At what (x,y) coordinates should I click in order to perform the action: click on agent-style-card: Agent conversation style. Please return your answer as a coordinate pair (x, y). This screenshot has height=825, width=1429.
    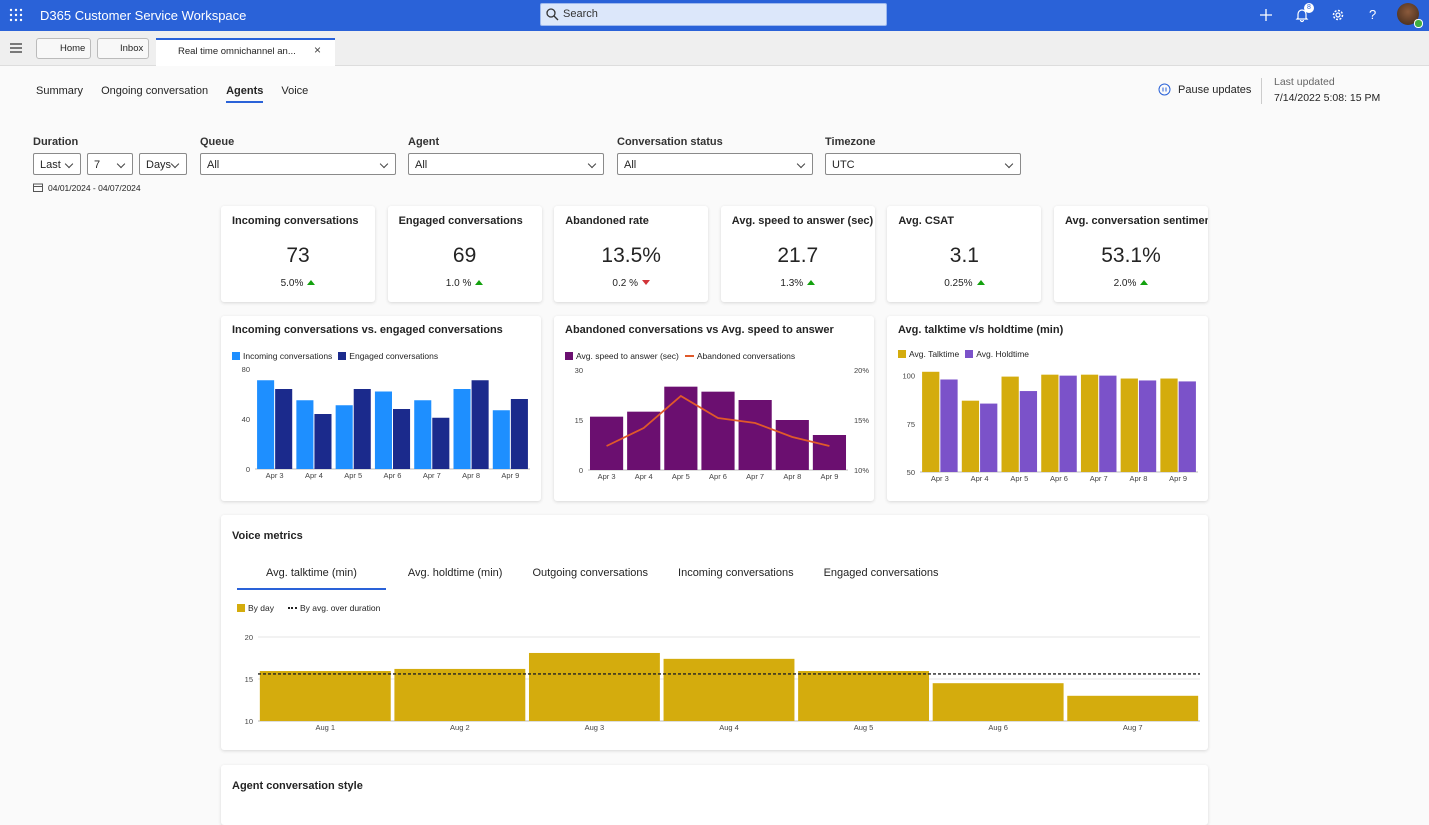
    Looking at the image, I should click on (714, 795).